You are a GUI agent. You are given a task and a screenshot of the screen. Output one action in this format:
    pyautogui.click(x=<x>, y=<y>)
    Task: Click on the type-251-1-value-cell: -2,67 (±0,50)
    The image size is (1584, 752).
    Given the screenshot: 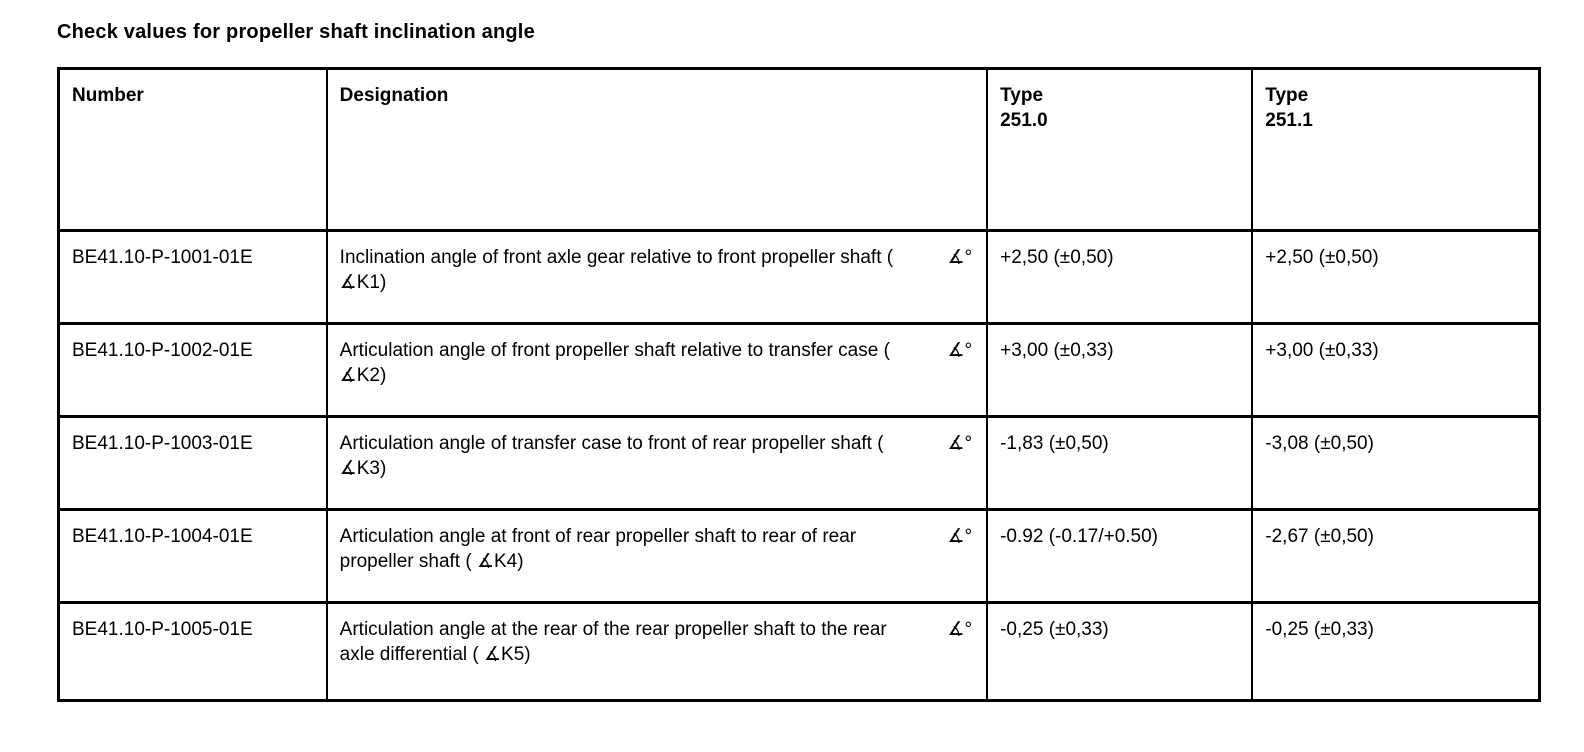 What is the action you would take?
    pyautogui.click(x=1396, y=556)
    